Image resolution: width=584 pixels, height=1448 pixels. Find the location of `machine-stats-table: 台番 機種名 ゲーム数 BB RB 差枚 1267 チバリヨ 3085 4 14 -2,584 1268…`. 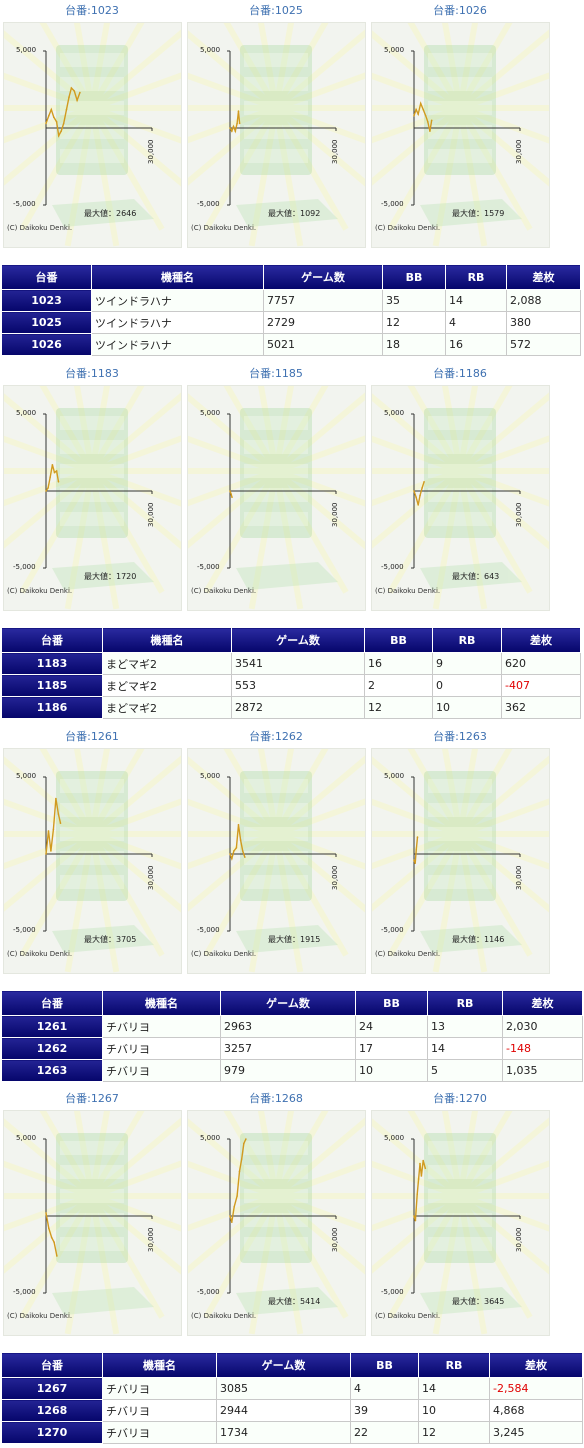

machine-stats-table: 台番 機種名 ゲーム数 BB RB 差枚 1267 チバリヨ 3085 4 14 -2,584 1268… is located at coordinates (292, 1398).